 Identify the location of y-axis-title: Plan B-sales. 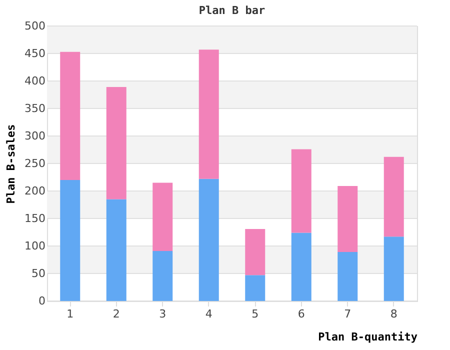
(11, 164).